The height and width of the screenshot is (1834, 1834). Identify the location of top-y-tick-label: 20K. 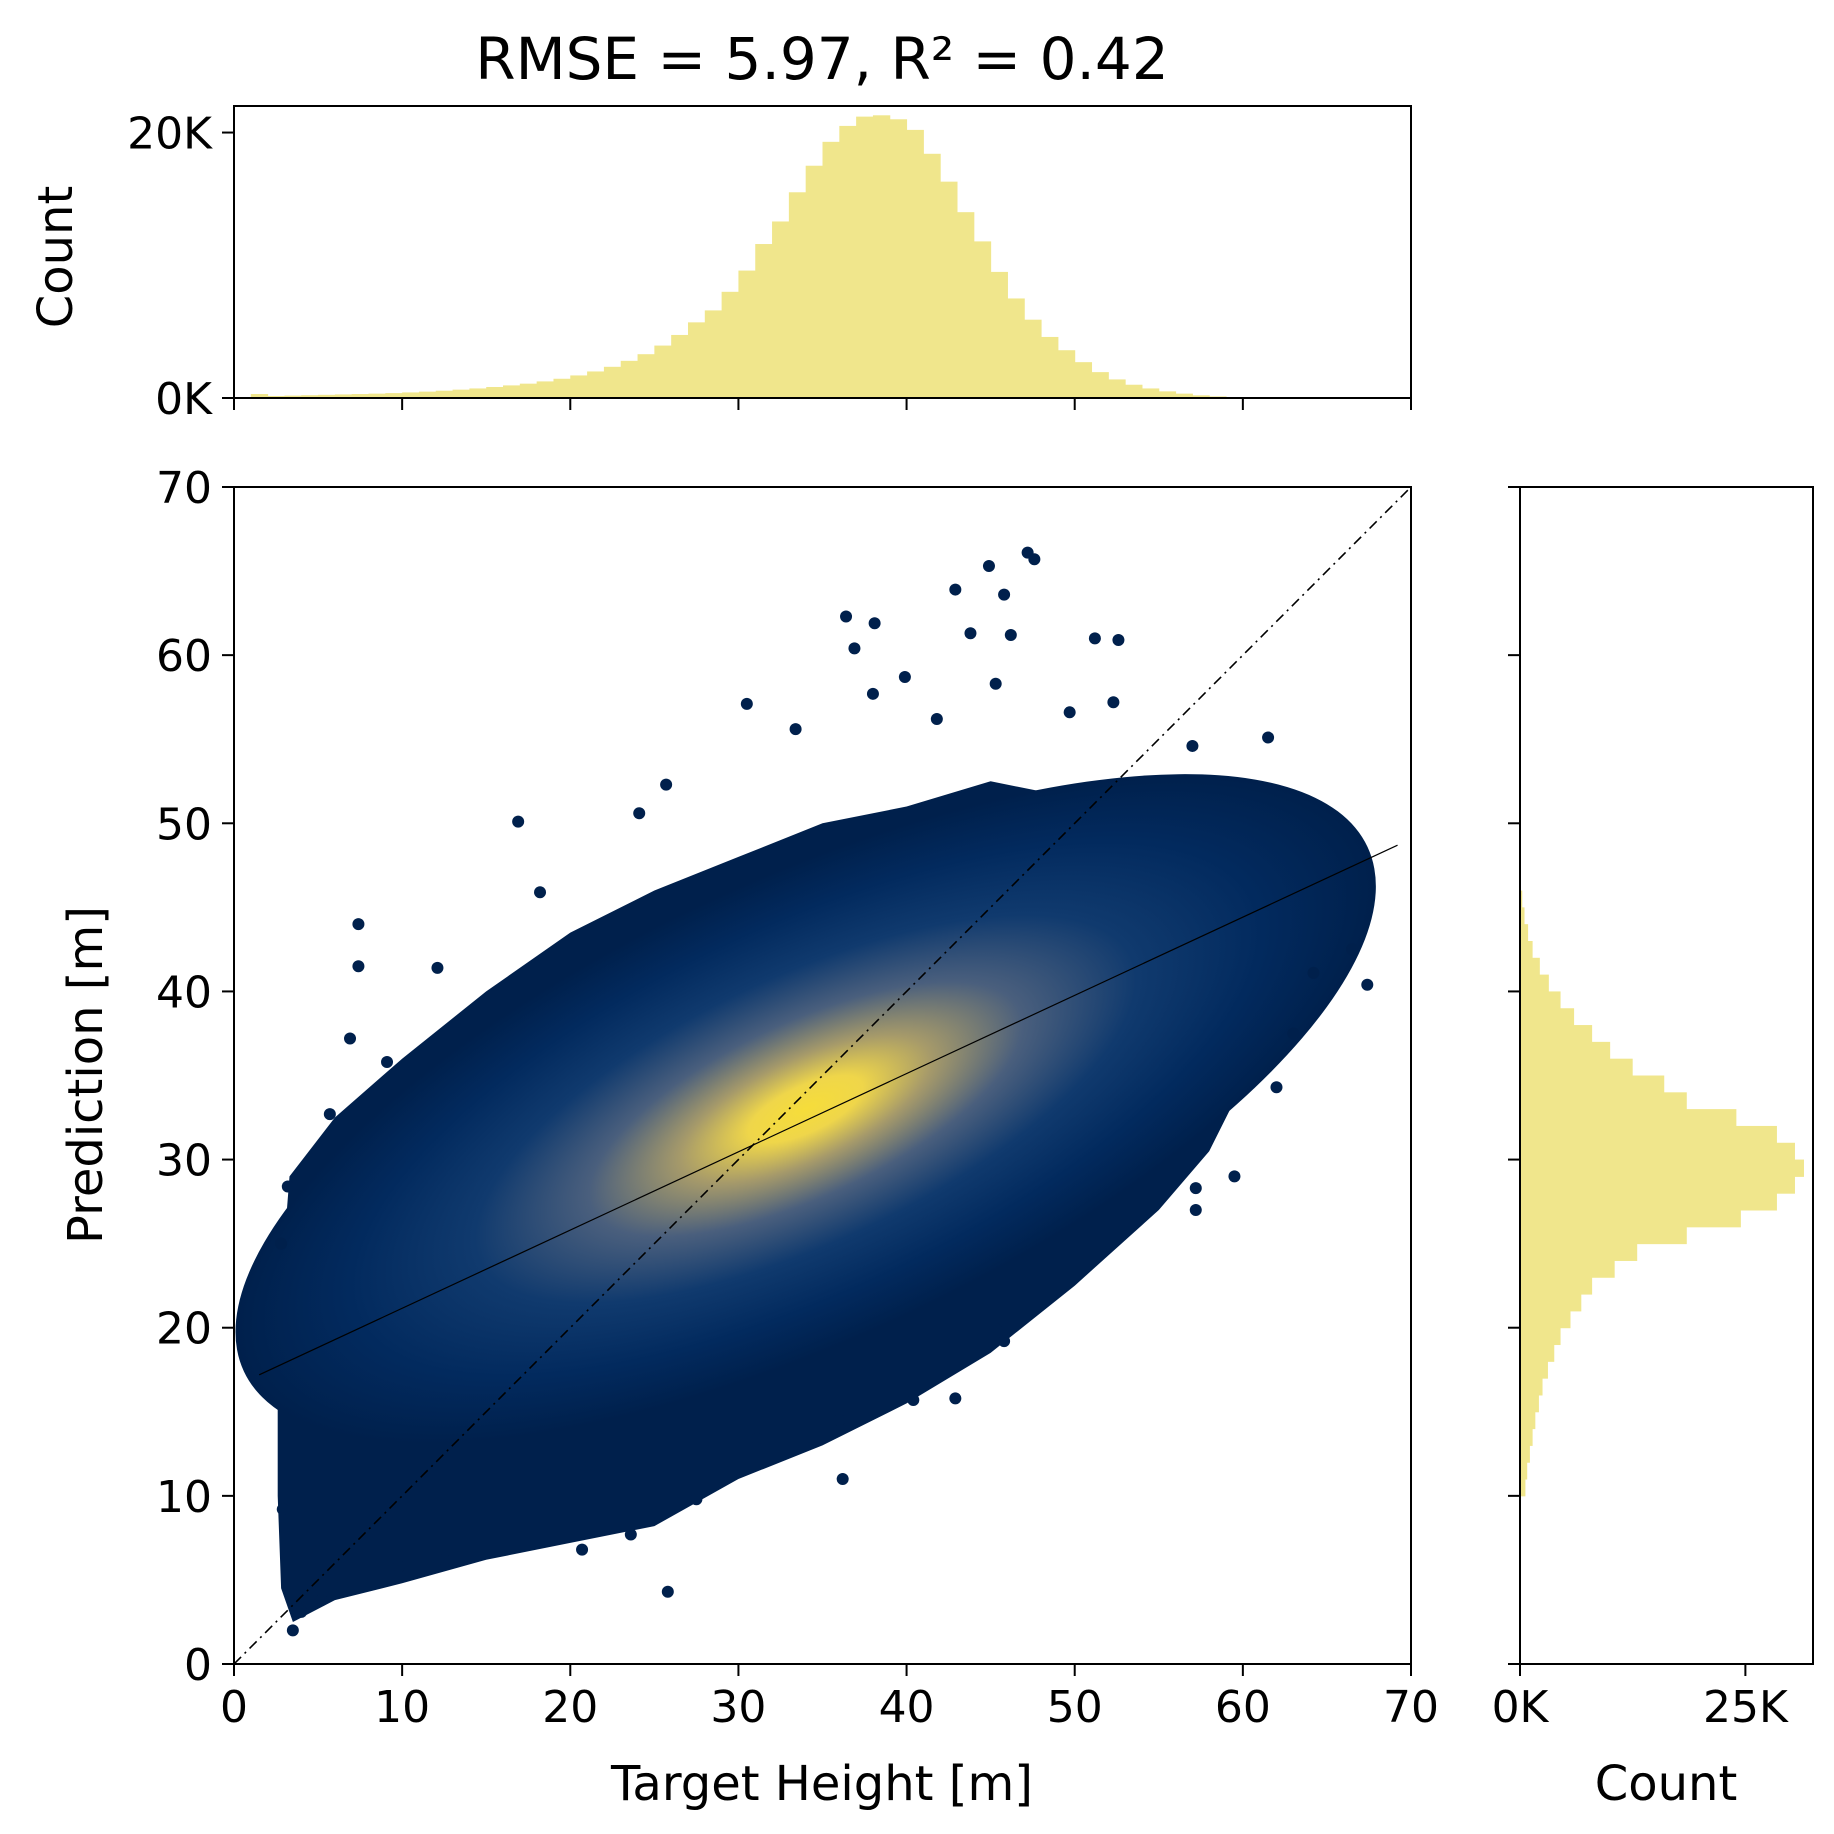
(170, 134).